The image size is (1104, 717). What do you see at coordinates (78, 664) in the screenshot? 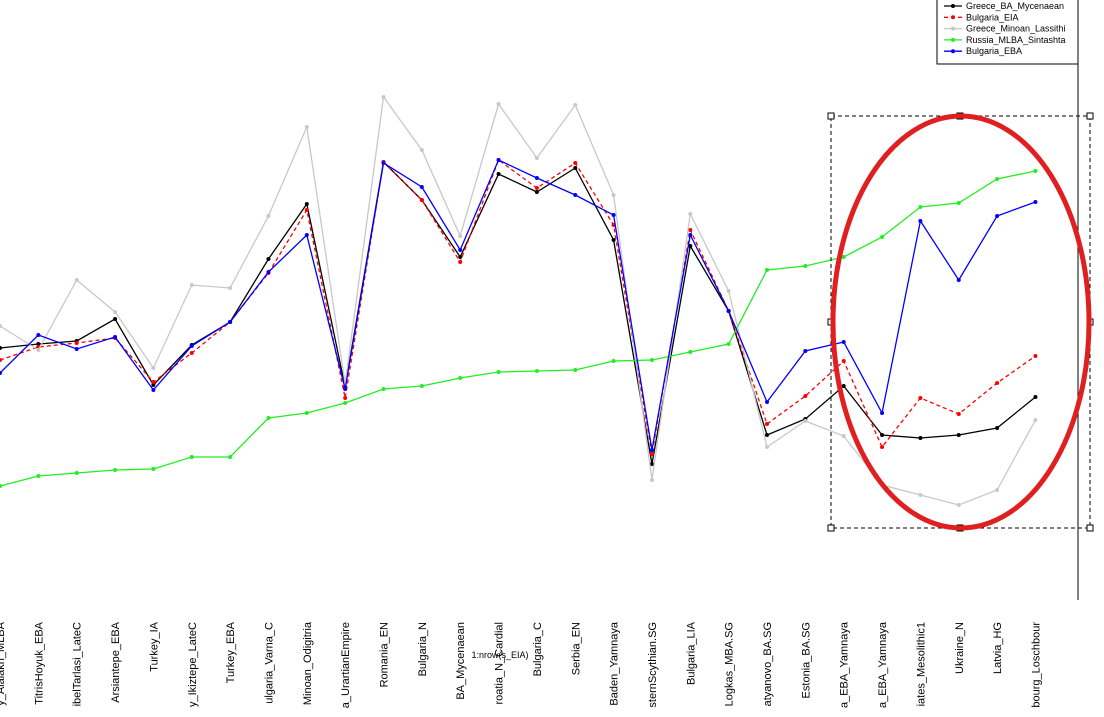
I see `x-tick-label: ibelTarlasi_LateC` at bounding box center [78, 664].